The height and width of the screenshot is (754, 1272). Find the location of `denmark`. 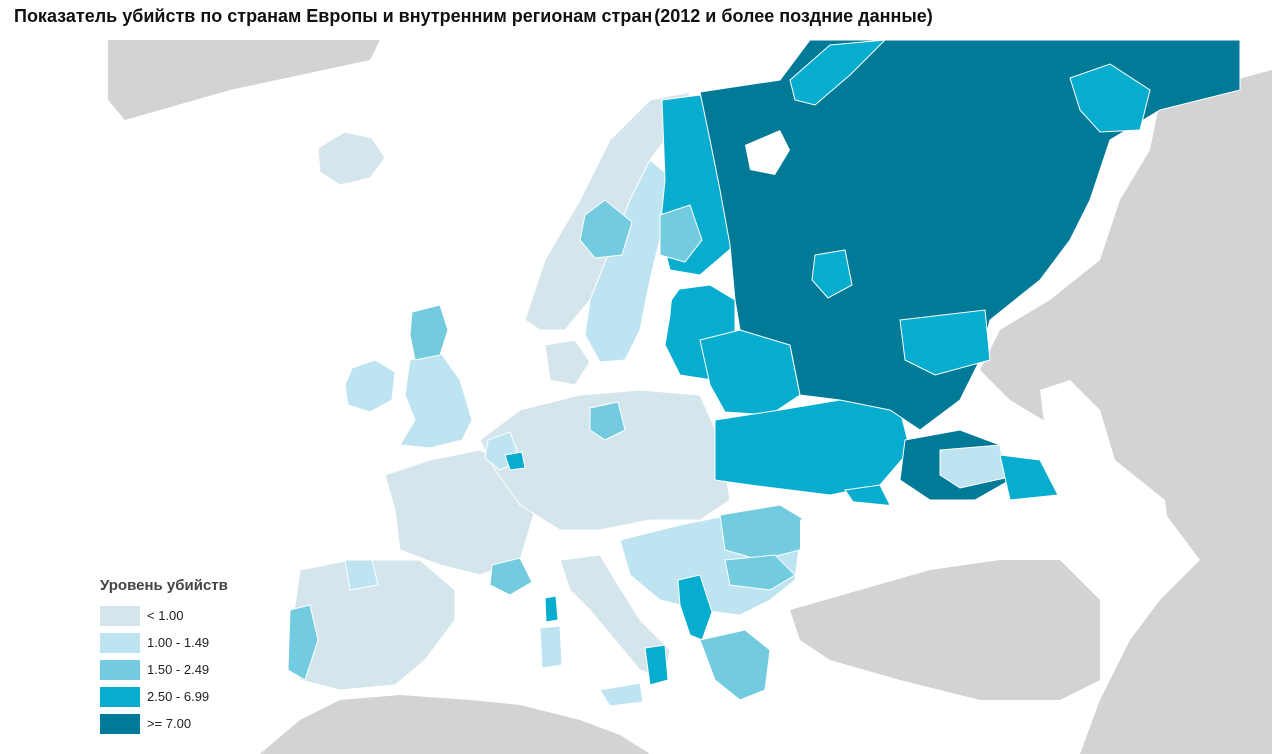

denmark is located at coordinates (567, 362).